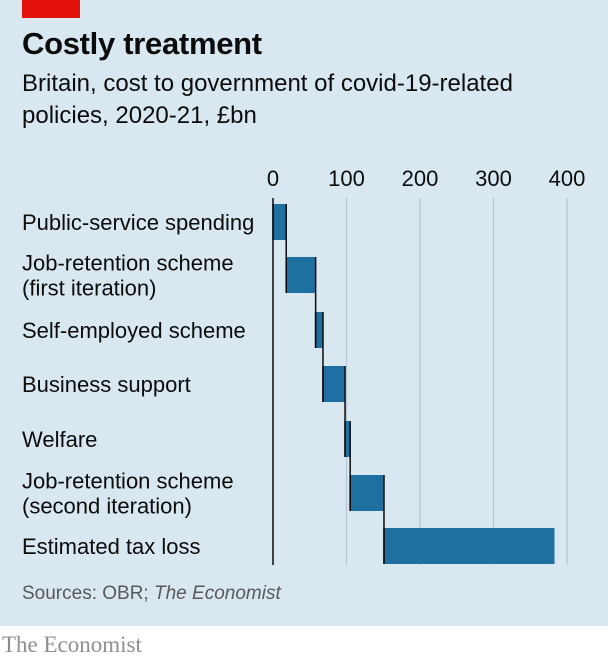 The image size is (608, 662). I want to click on x-tick-label: 300, so click(493, 178).